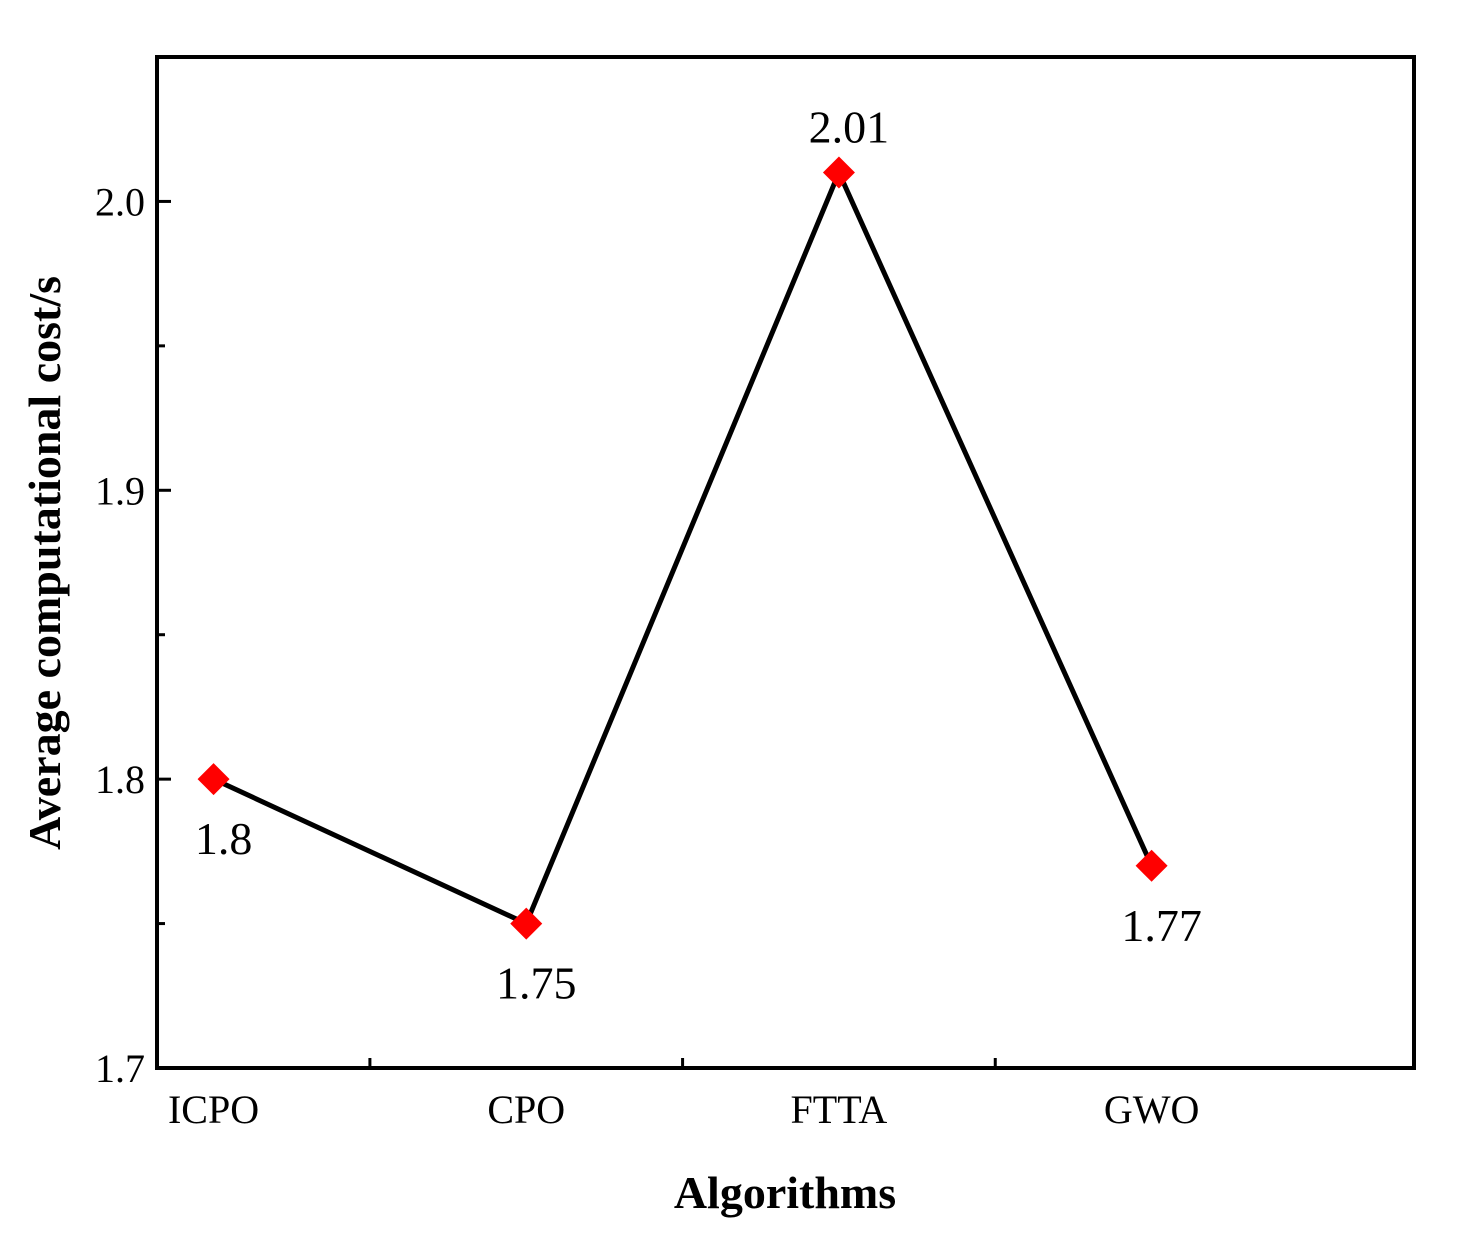 This screenshot has height=1244, width=1469. Describe the element at coordinates (849, 127) in the screenshot. I see `data-label: 2.01` at that location.